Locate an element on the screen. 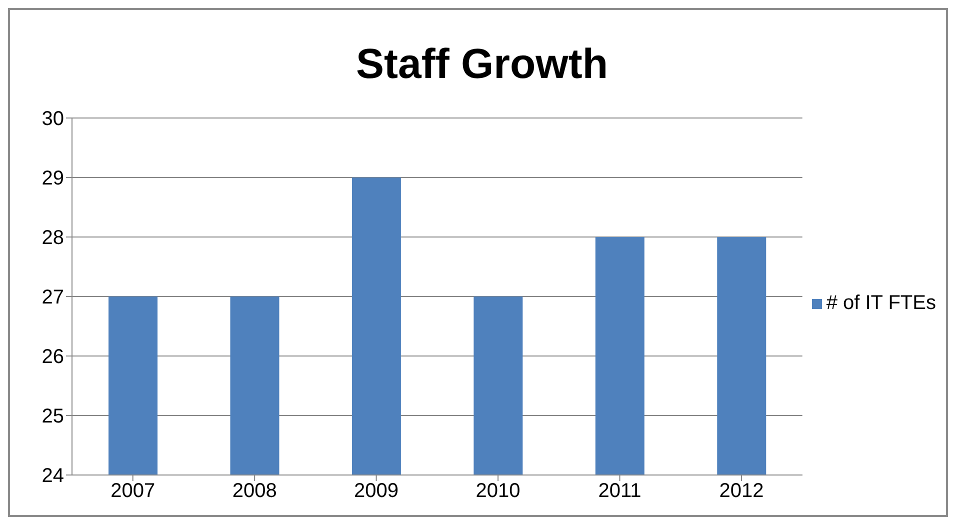  y-tick-label: 26 is located at coordinates (53, 357).